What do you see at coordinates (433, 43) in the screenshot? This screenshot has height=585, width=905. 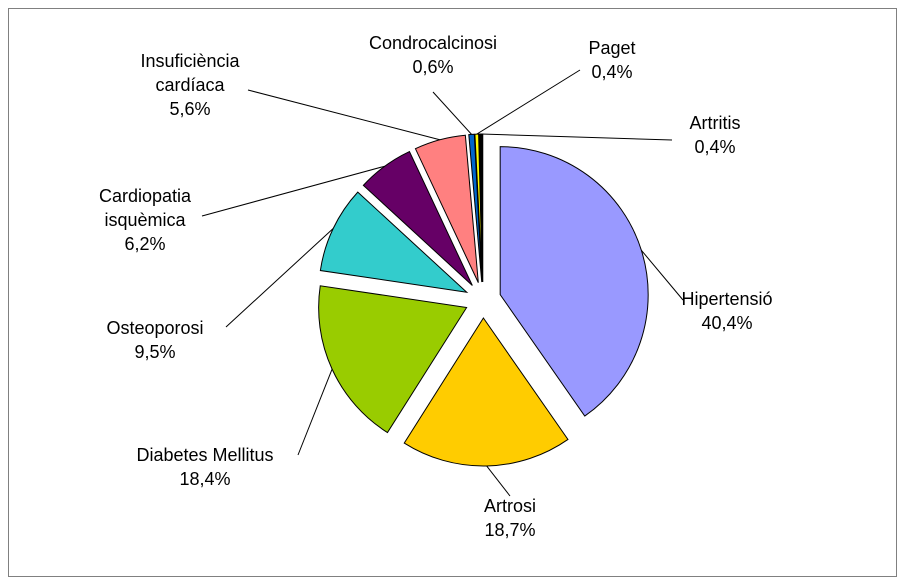 I see `category-name: Condrocalcinosi` at bounding box center [433, 43].